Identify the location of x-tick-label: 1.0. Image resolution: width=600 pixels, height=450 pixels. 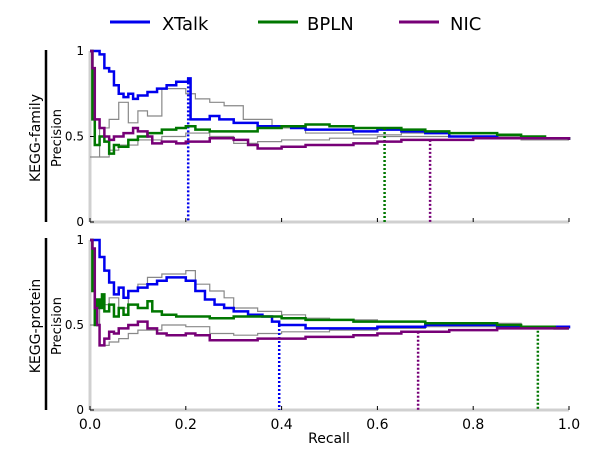
(569, 425).